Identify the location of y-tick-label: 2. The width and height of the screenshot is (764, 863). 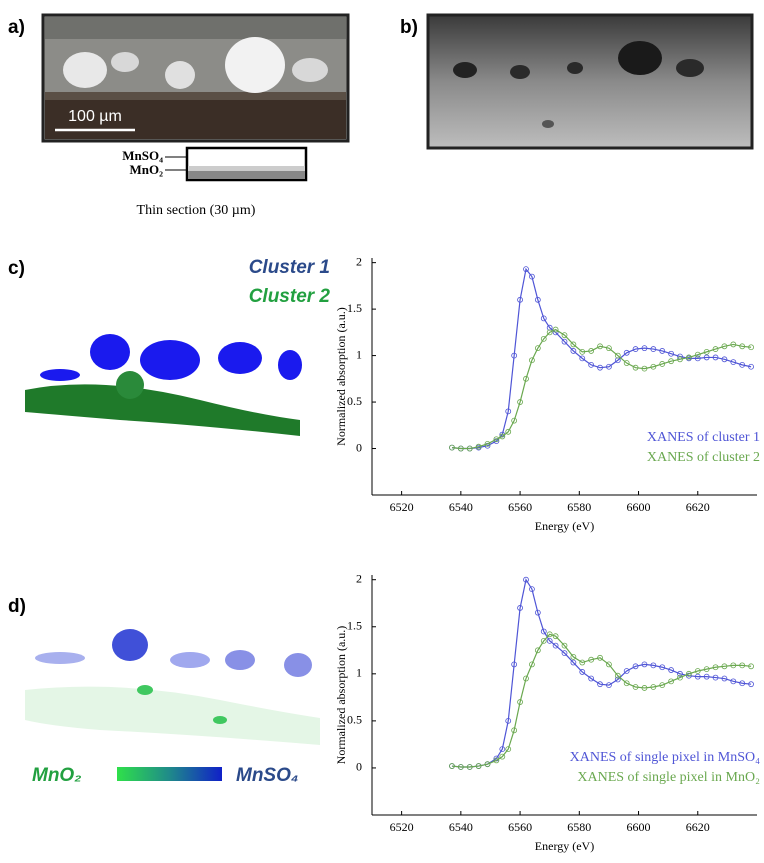
(359, 578).